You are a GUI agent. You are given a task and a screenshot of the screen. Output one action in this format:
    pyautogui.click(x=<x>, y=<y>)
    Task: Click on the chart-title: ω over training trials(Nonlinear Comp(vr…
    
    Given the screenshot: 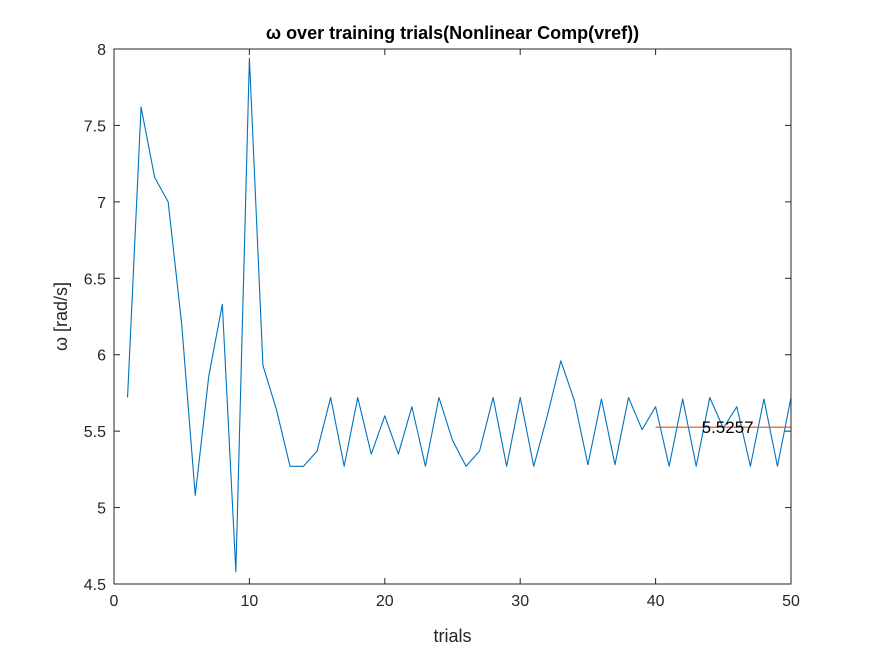 What is the action you would take?
    pyautogui.click(x=452, y=33)
    